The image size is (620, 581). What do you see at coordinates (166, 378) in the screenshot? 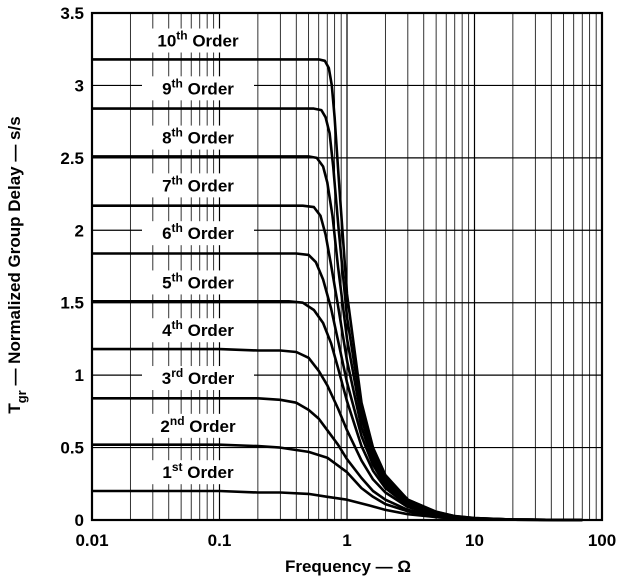
I see `order-number: 3` at bounding box center [166, 378].